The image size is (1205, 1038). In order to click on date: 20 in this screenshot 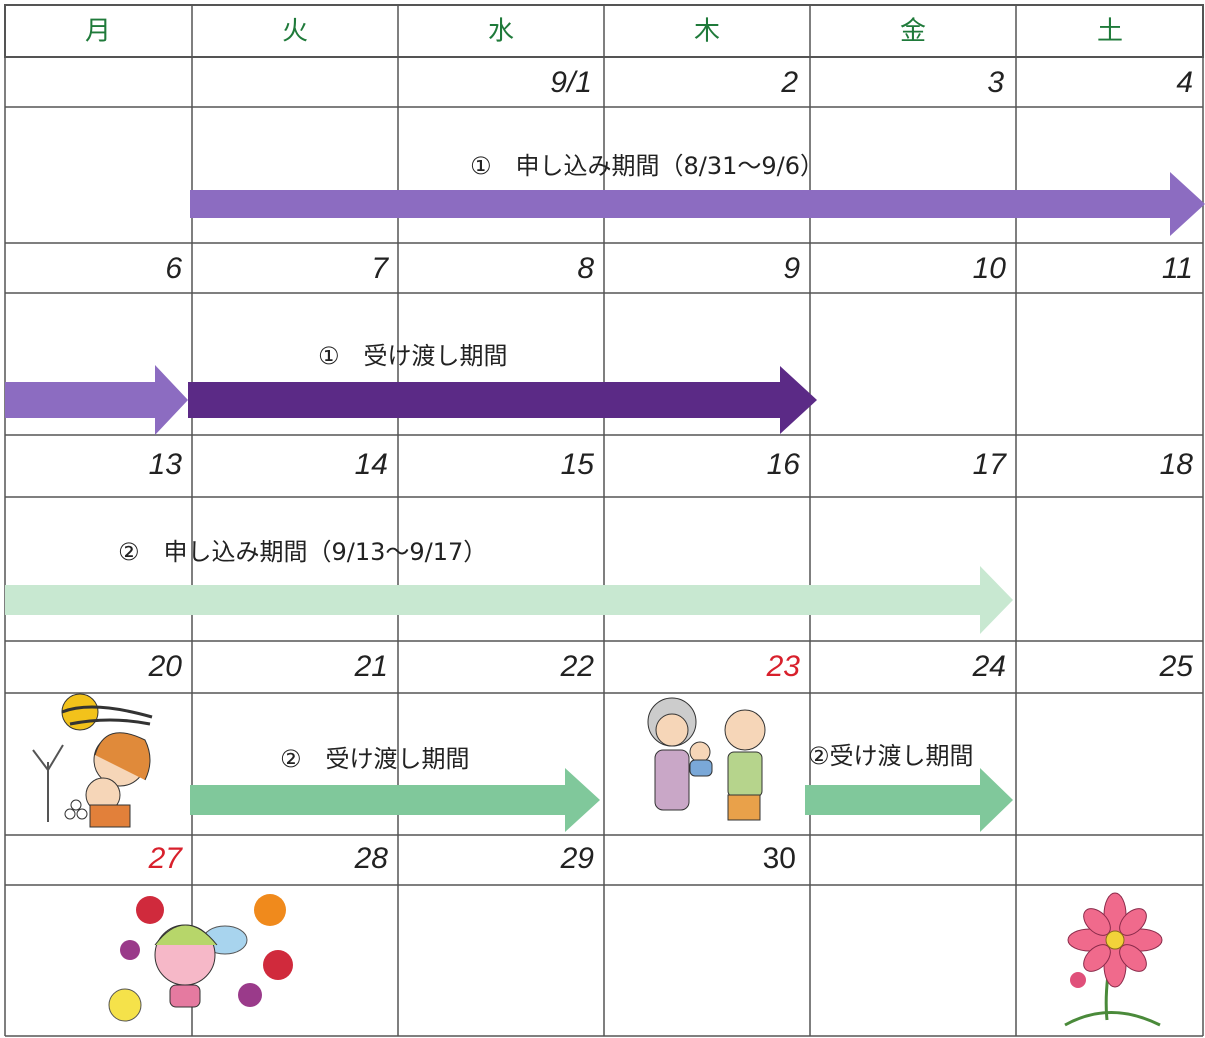, I will do `click(165, 666)`.